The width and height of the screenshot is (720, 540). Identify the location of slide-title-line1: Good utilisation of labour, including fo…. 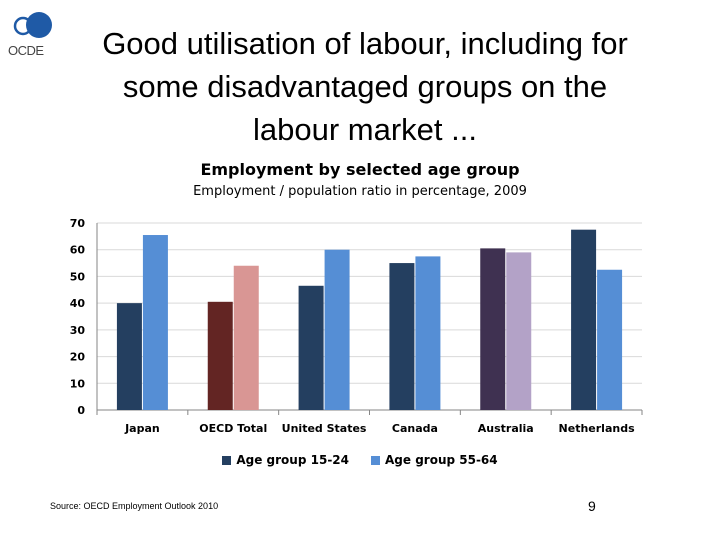
(365, 43).